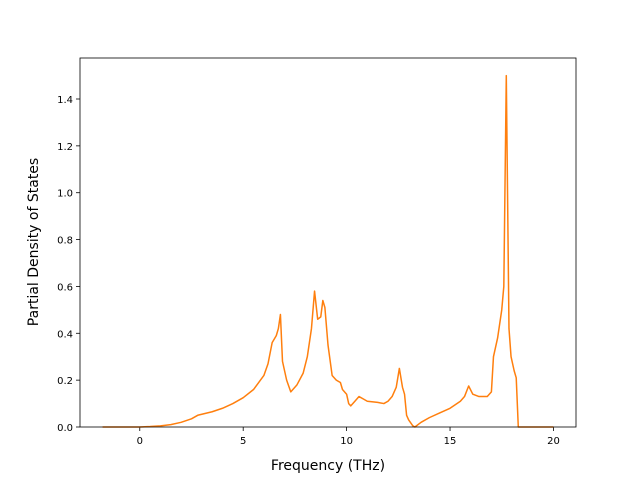 This screenshot has height=480, width=640. I want to click on x-tick-label: 5, so click(243, 441).